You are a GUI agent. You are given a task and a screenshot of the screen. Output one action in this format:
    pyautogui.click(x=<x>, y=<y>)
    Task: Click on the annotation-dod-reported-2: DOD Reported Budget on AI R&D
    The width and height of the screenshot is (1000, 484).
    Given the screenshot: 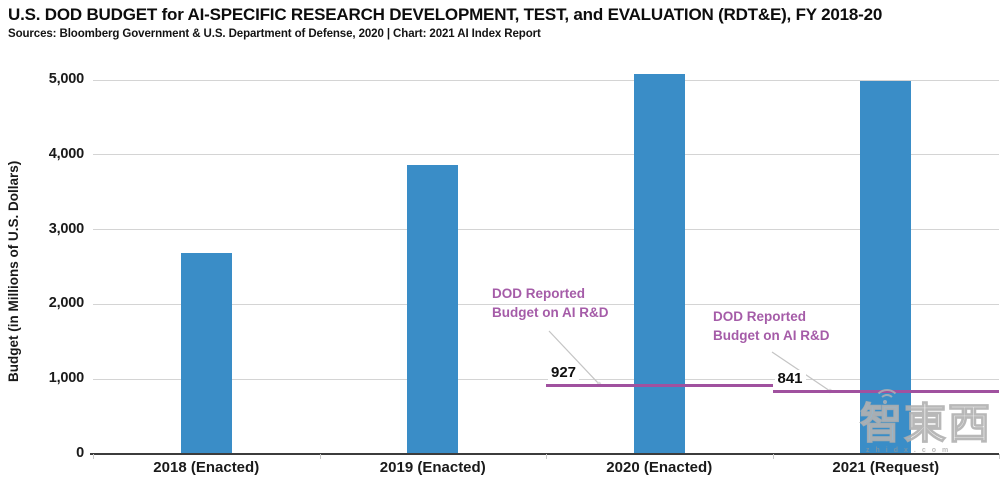 What is the action you would take?
    pyautogui.click(x=771, y=326)
    